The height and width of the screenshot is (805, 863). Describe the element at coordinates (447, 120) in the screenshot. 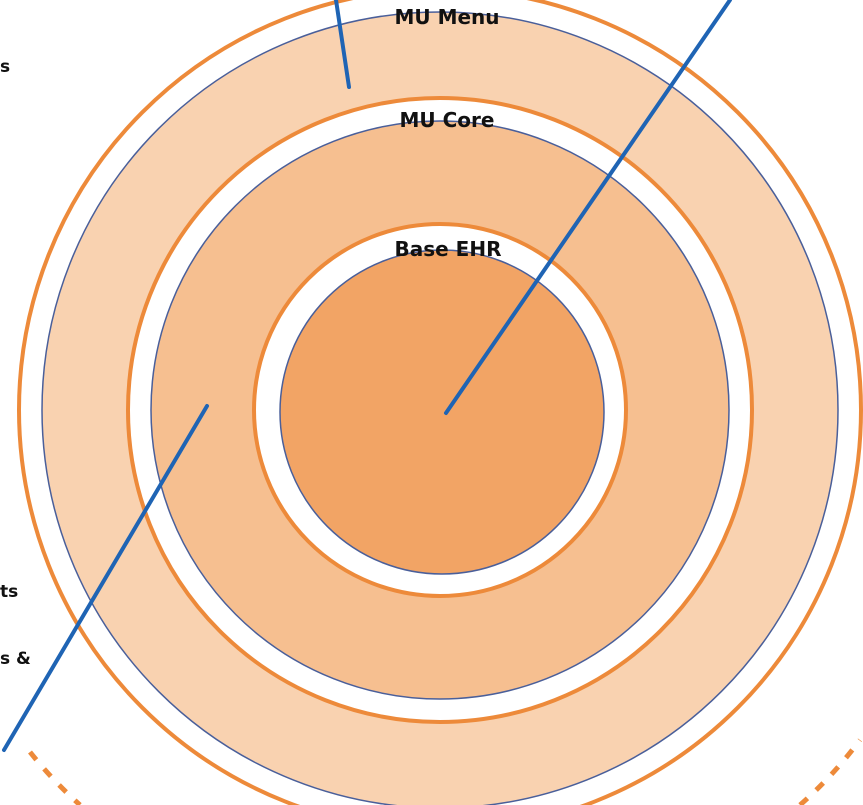

I see `mu-core-label: MU Core` at that location.